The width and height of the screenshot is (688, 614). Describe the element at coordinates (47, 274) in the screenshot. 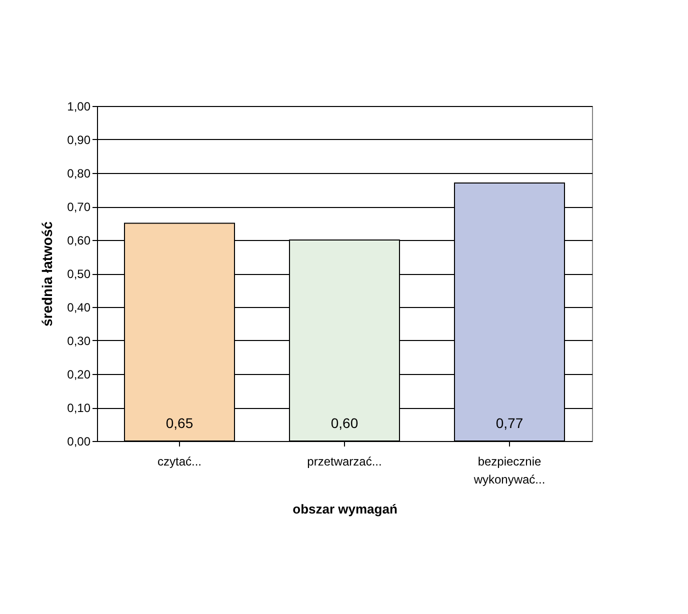

I see `y-axis-title: średnia łatwość` at that location.